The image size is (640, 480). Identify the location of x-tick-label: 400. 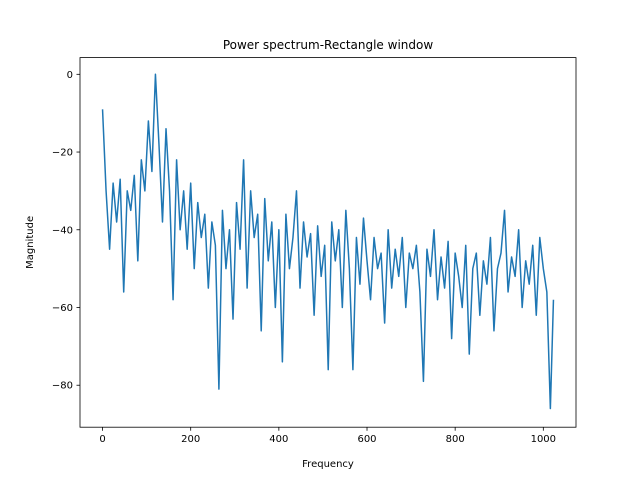
(278, 439).